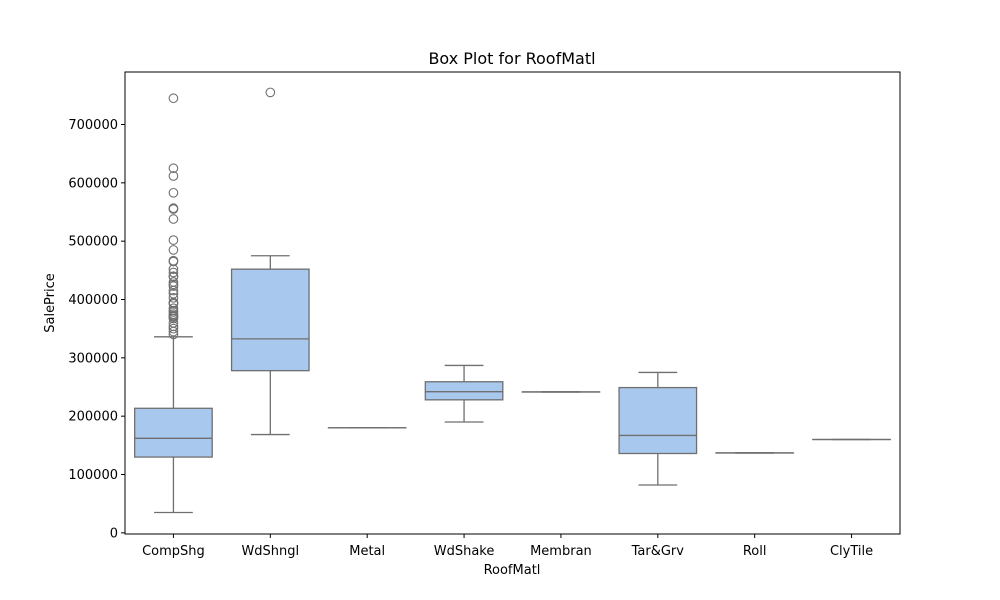 Image resolution: width=1000 pixels, height=600 pixels. What do you see at coordinates (512, 570) in the screenshot?
I see `x-axis-title: RoofMatl` at bounding box center [512, 570].